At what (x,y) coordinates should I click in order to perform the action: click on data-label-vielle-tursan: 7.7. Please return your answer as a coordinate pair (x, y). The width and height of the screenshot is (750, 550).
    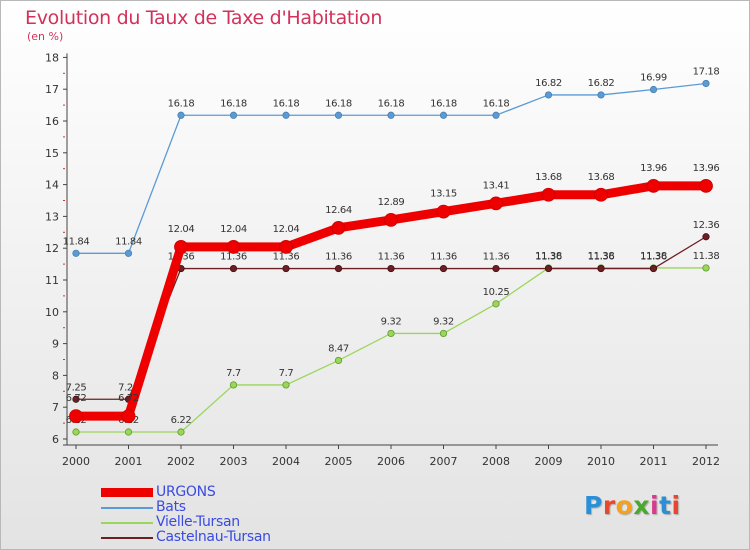
    Looking at the image, I should click on (286, 373).